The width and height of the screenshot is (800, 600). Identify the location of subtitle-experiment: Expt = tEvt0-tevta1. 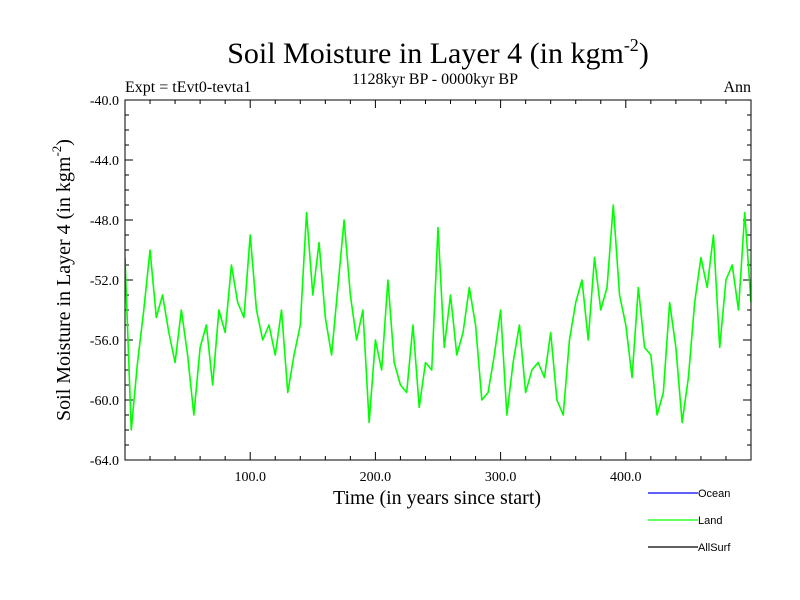
(188, 87).